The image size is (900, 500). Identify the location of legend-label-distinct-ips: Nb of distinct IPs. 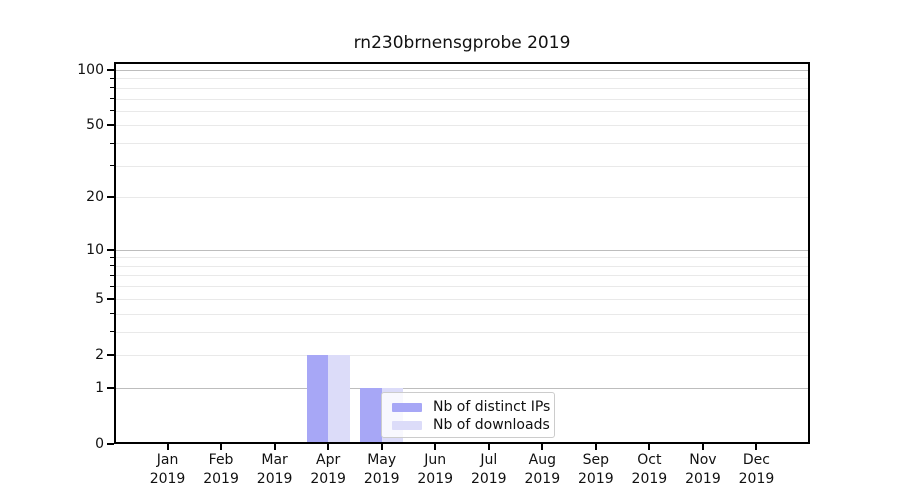
(492, 407).